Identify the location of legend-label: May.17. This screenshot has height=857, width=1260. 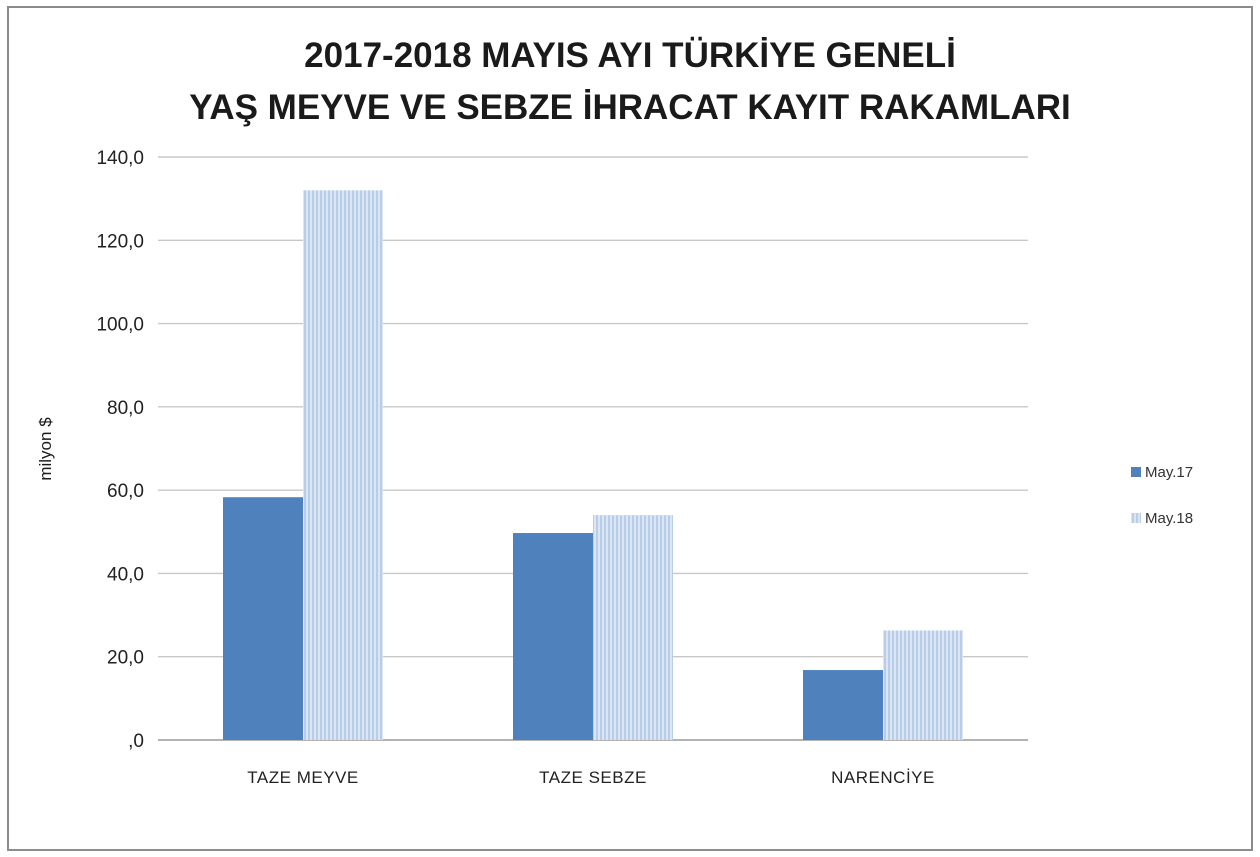
(1169, 472).